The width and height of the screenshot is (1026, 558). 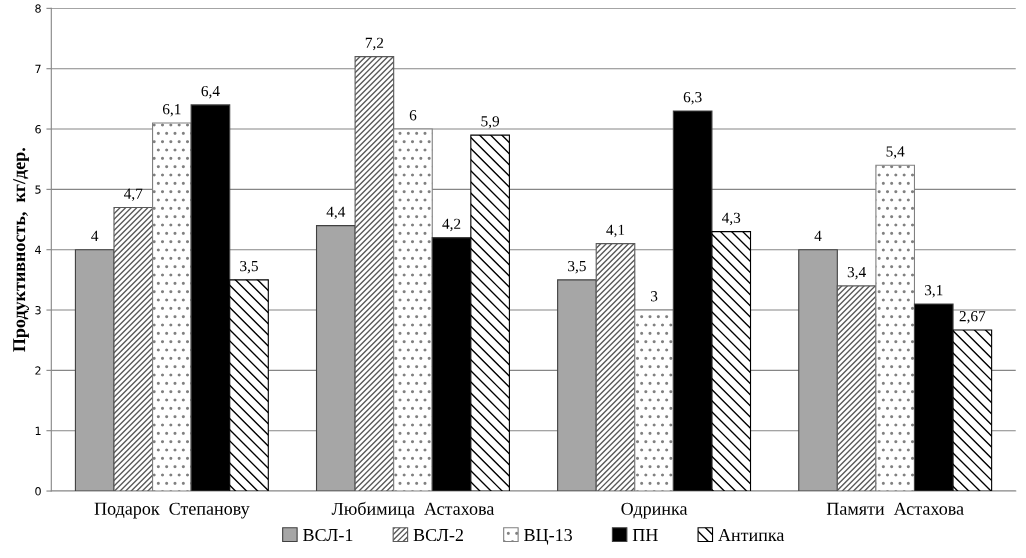 I want to click on legend-label: ВСЛ-1, so click(x=328, y=535).